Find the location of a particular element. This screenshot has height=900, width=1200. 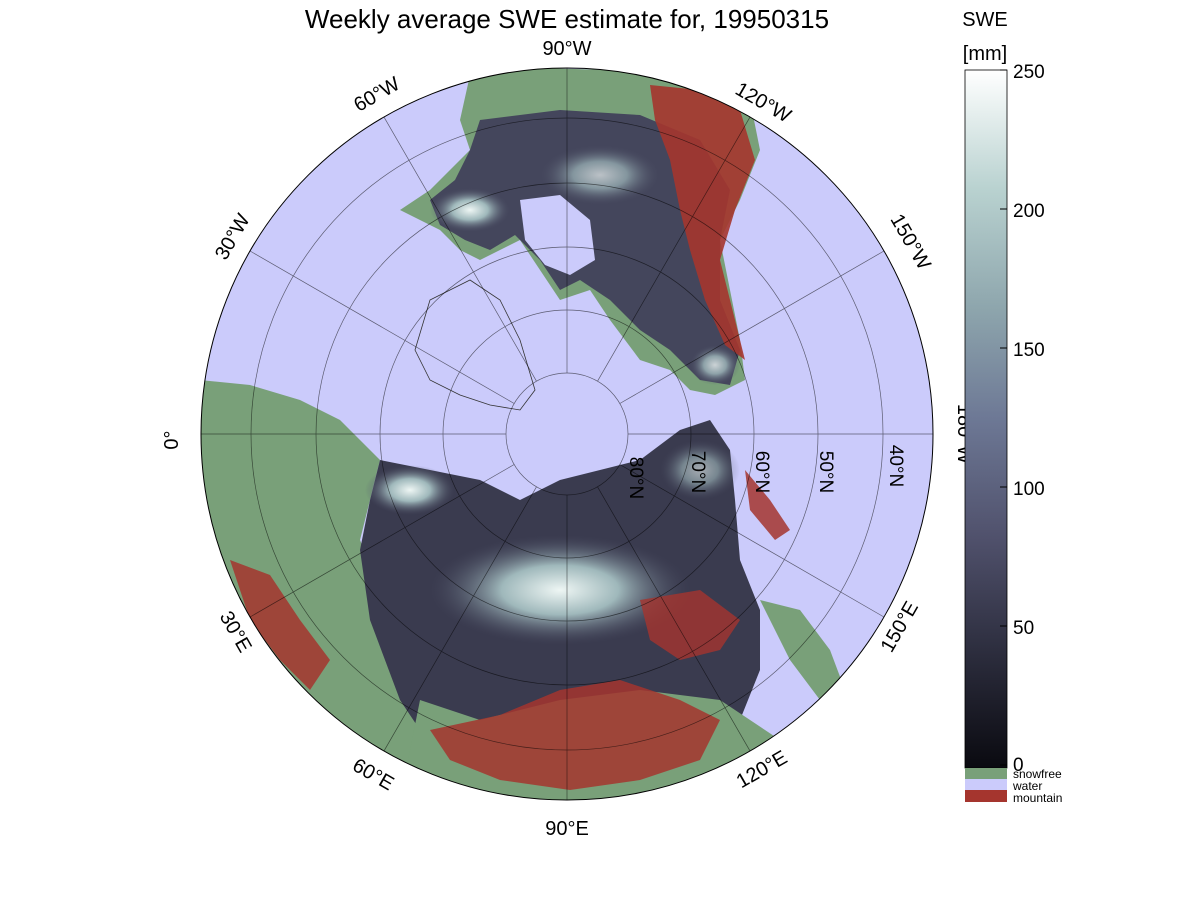

legend-snowfree-label: snowfree is located at coordinates (1037, 774).